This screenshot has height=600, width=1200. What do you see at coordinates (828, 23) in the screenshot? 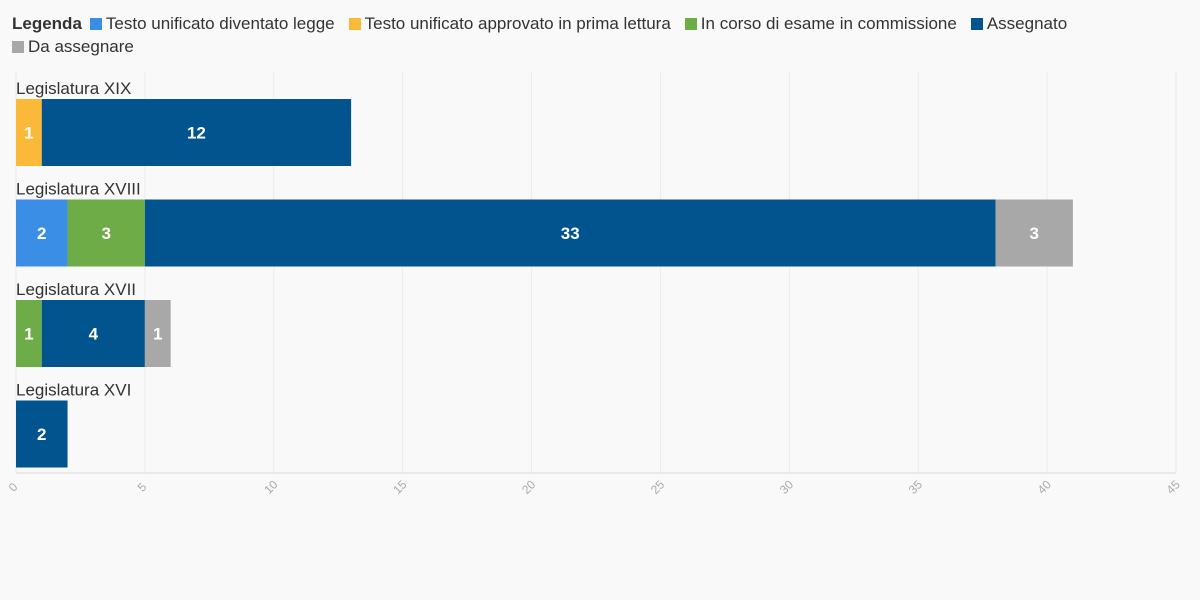
I see `legend-label: In corso di esame in commissione` at bounding box center [828, 23].